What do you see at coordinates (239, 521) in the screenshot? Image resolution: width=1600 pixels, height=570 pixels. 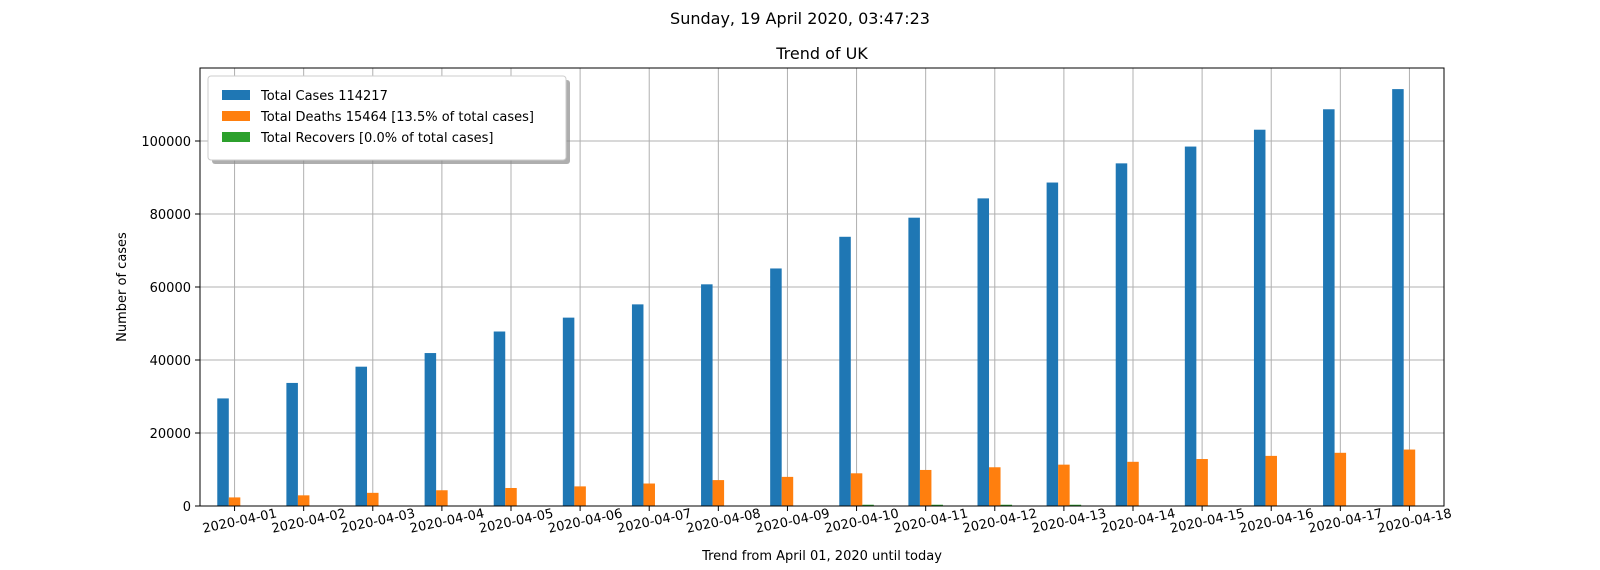 I see `x-tick-label: 2020-04-01` at bounding box center [239, 521].